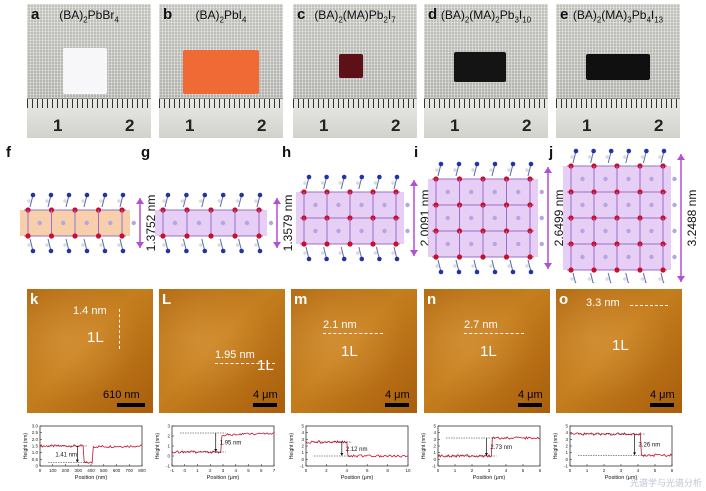 Image resolution: width=706 pixels, height=491 pixels. I want to click on layer-label: 1L, so click(620, 345).